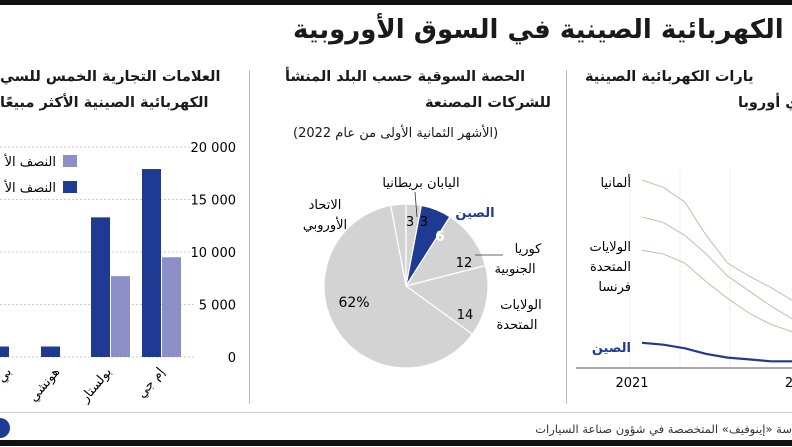  I want to click on legend-item1: النصف الأ, so click(30, 161).